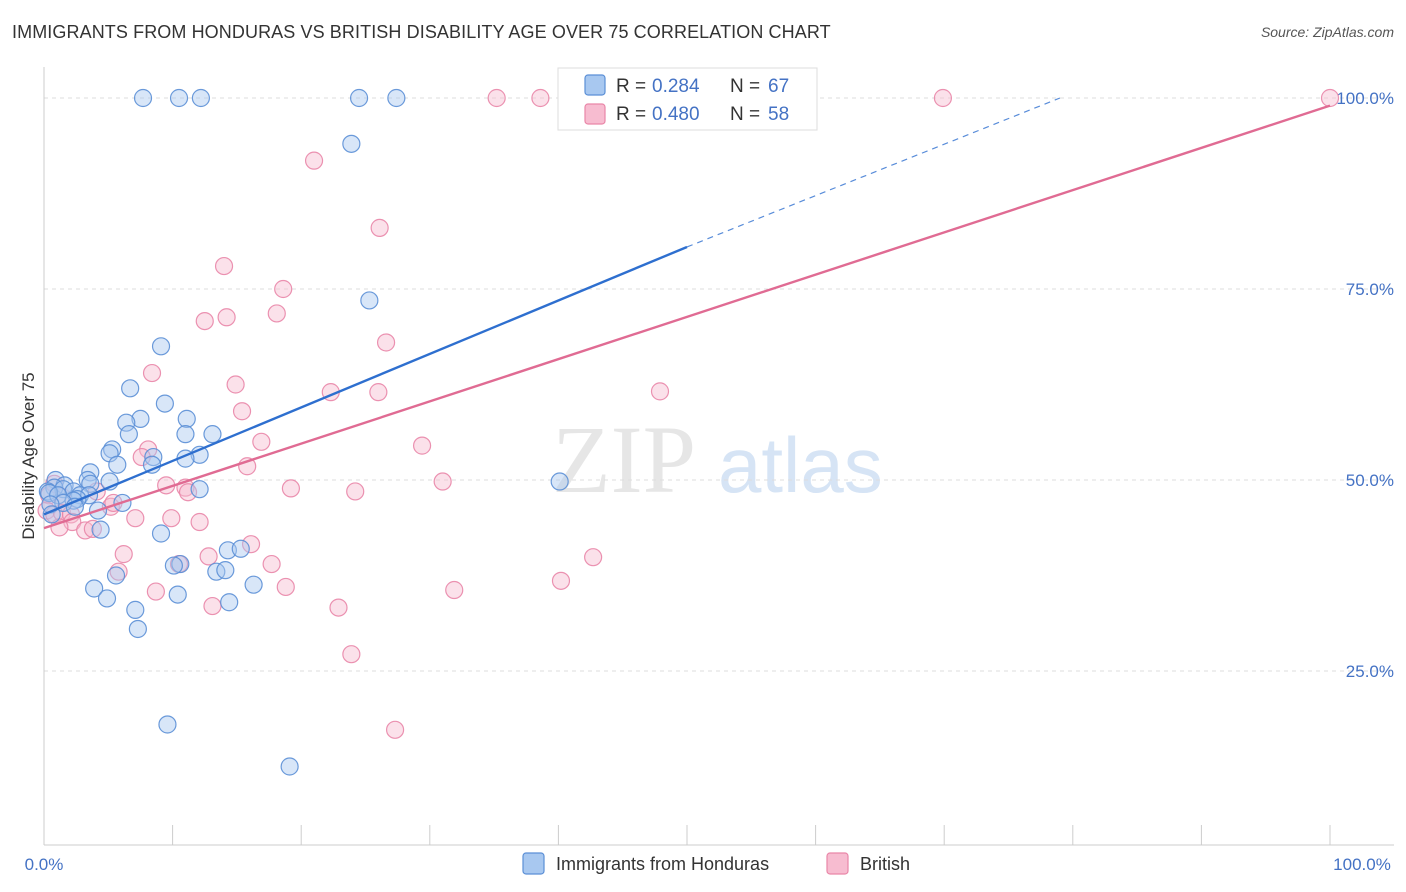 The image size is (1406, 892). I want to click on source-label: Source: ZipAtlas.com, so click(1327, 32).